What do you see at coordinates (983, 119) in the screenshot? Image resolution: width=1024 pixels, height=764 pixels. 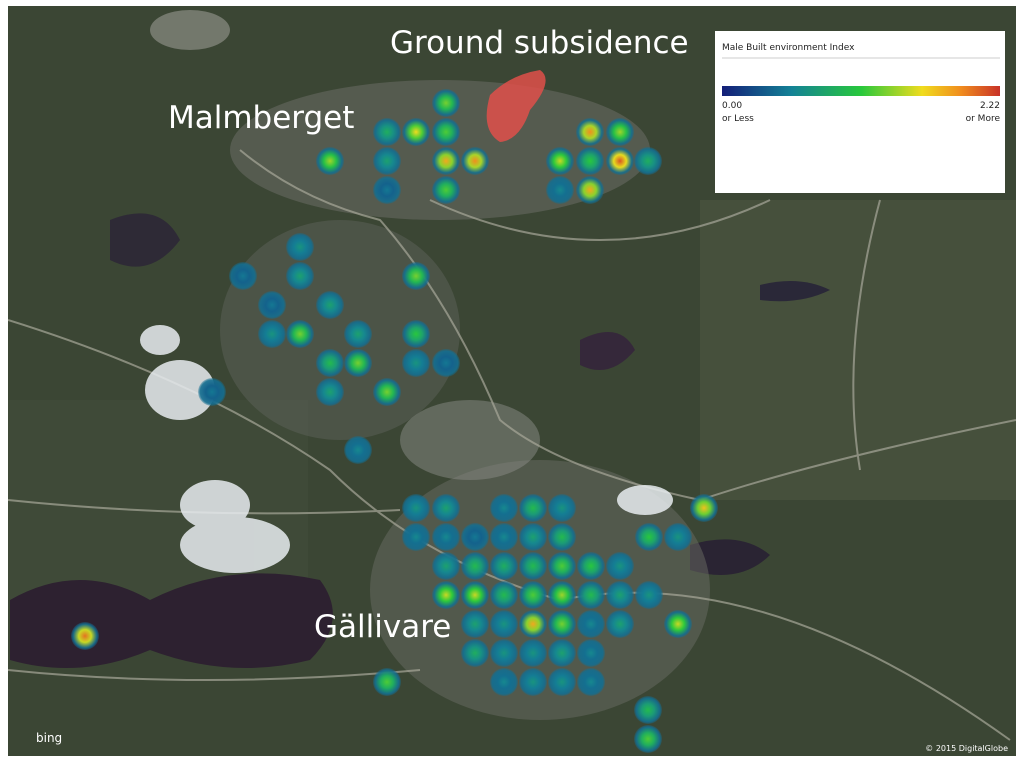 I see `legend-max-note: or More` at bounding box center [983, 119].